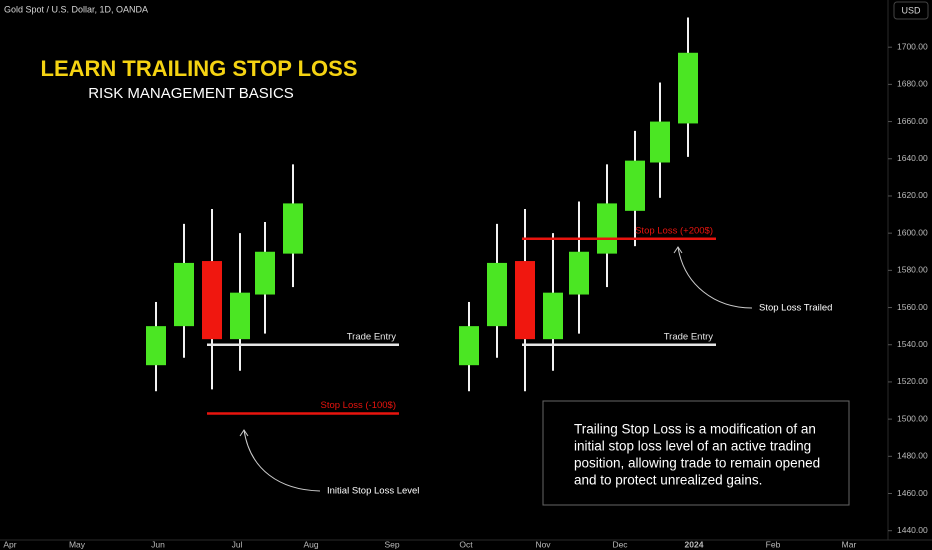 The width and height of the screenshot is (932, 550). Describe the element at coordinates (76, 9) in the screenshot. I see `symbol-header: Gold Spot / U.S. Dollar, 1D, OANDA` at that location.